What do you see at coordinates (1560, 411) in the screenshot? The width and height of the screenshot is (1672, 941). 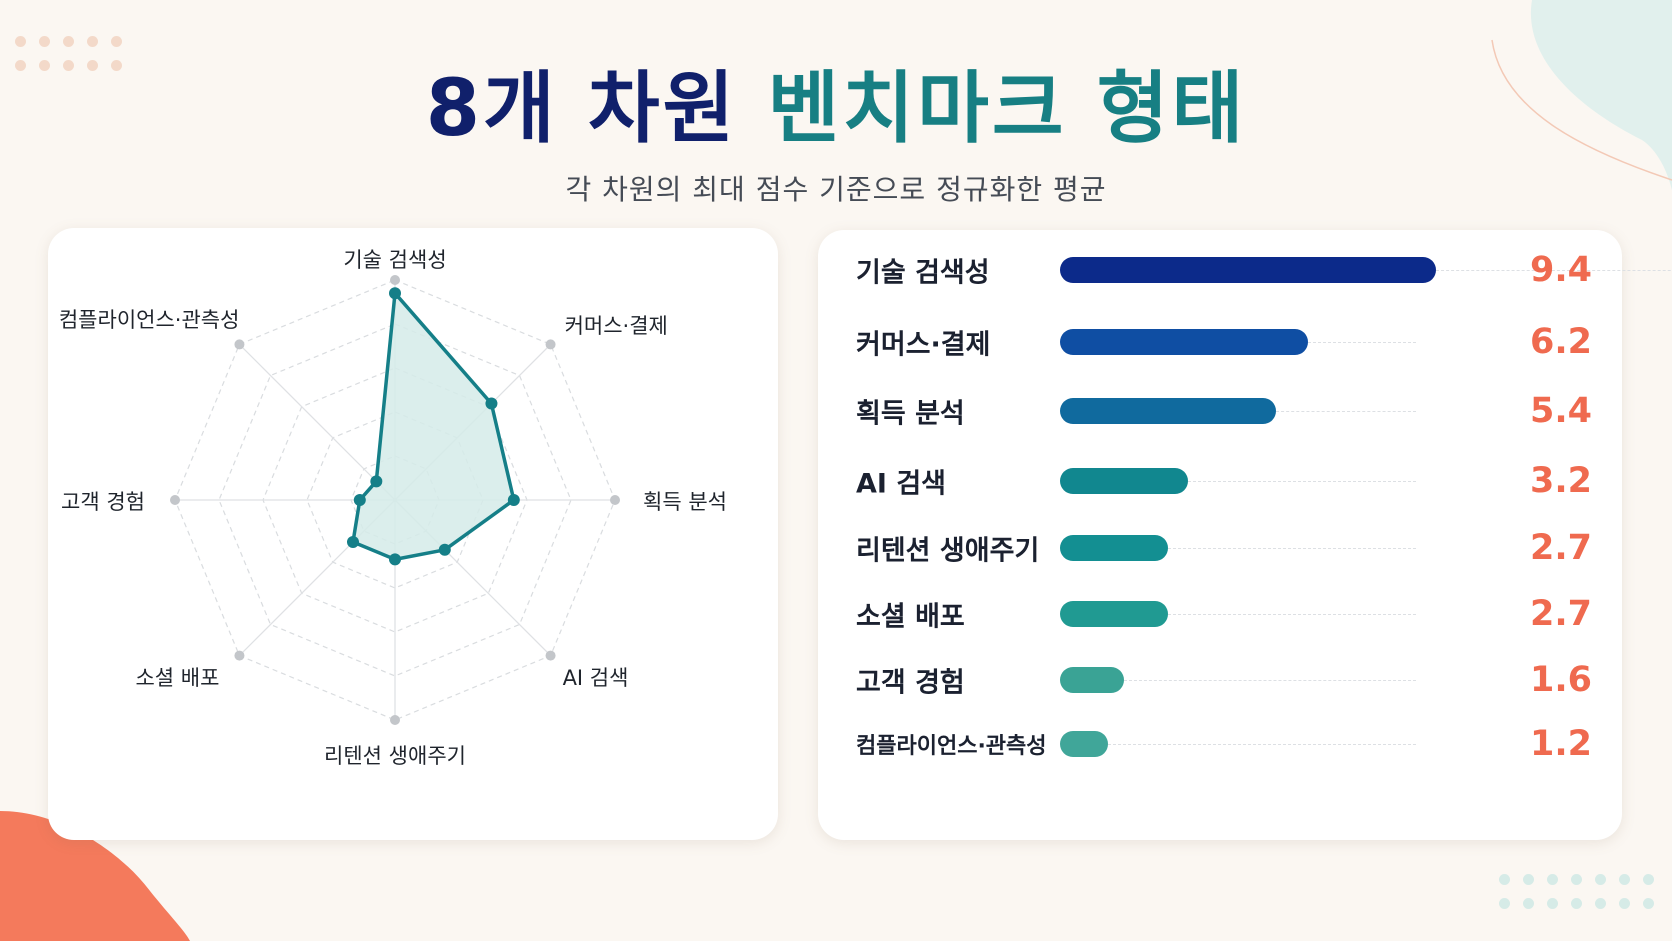 I see `bar-value-label: 5.4` at bounding box center [1560, 411].